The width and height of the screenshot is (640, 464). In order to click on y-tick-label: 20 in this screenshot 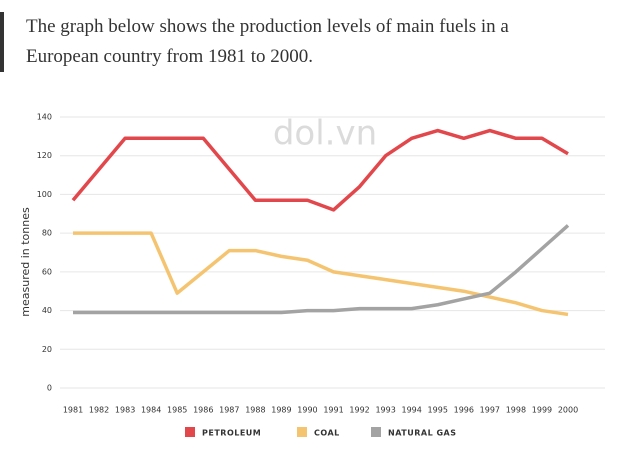, I will do `click(47, 349)`.